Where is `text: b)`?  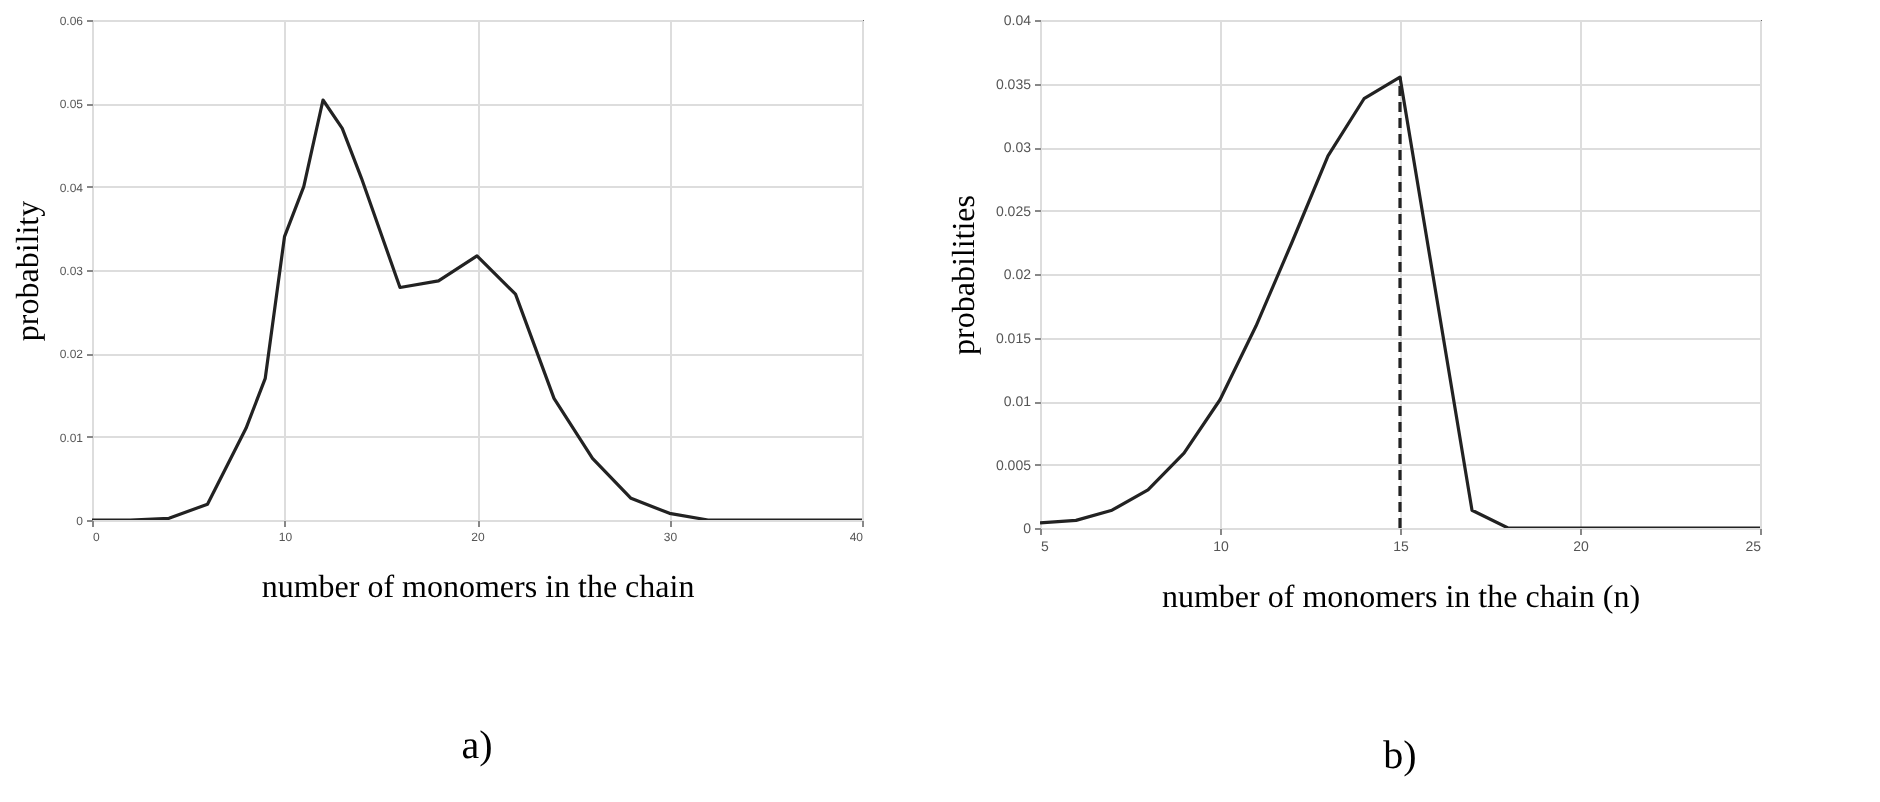 text: b) is located at coordinates (1400, 756).